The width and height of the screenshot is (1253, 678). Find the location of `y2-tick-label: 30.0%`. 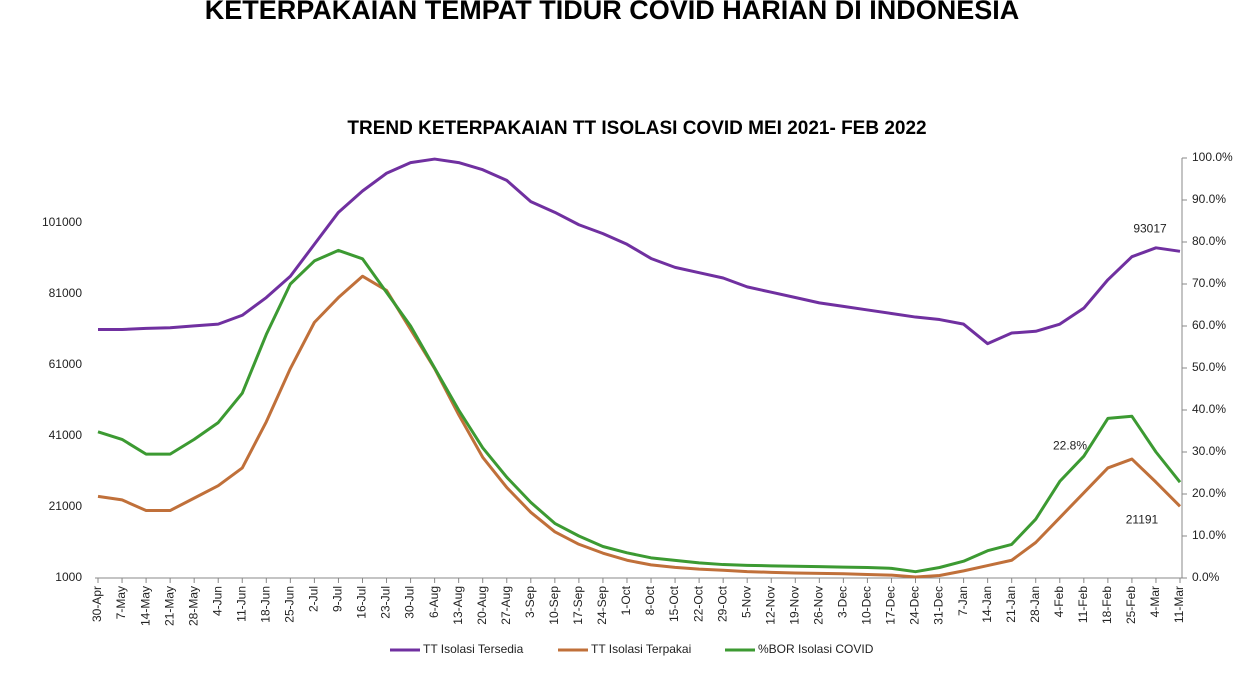

y2-tick-label: 30.0% is located at coordinates (1209, 451).